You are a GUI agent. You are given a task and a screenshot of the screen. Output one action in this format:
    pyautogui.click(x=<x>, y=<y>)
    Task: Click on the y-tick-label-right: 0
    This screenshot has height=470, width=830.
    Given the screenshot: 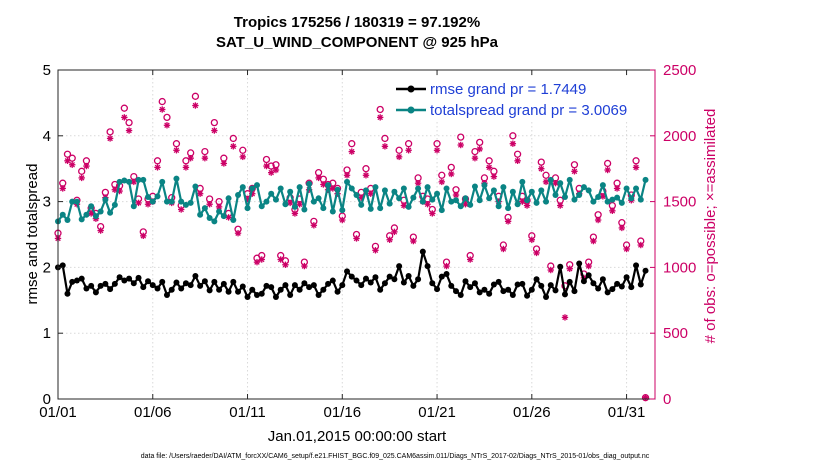 What is the action you would take?
    pyautogui.click(x=667, y=399)
    